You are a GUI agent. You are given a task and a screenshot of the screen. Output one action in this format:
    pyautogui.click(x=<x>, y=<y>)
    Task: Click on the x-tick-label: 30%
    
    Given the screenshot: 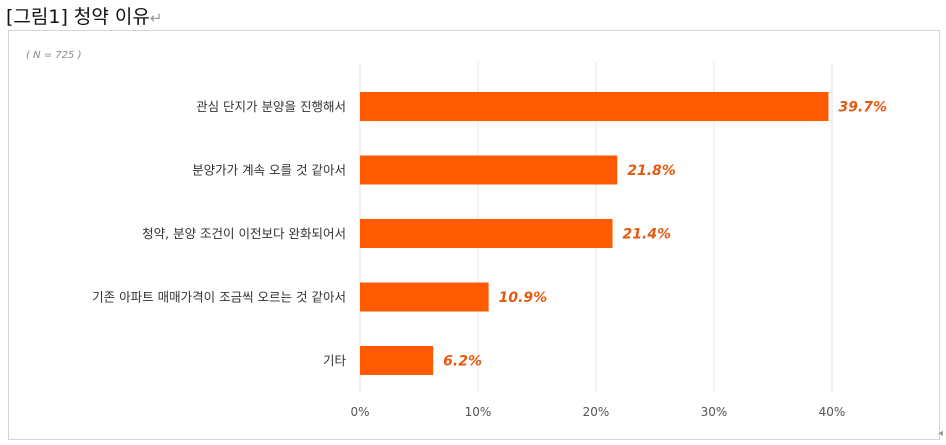 What is the action you would take?
    pyautogui.click(x=714, y=412)
    